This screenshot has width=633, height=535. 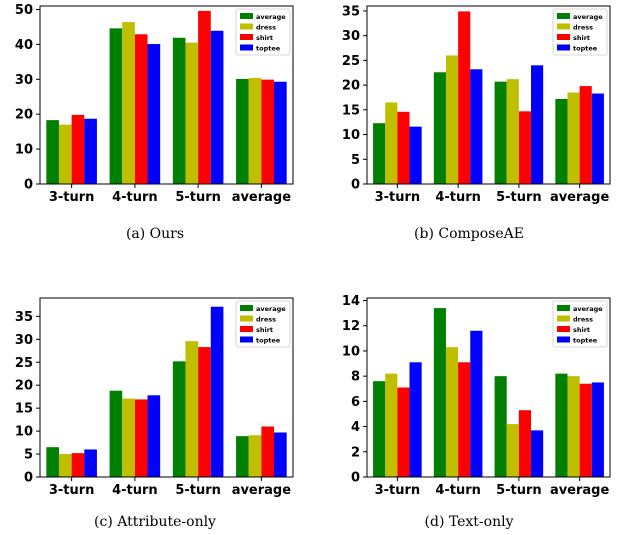 What do you see at coordinates (355, 427) in the screenshot?
I see `y-tick-label: 4` at bounding box center [355, 427].